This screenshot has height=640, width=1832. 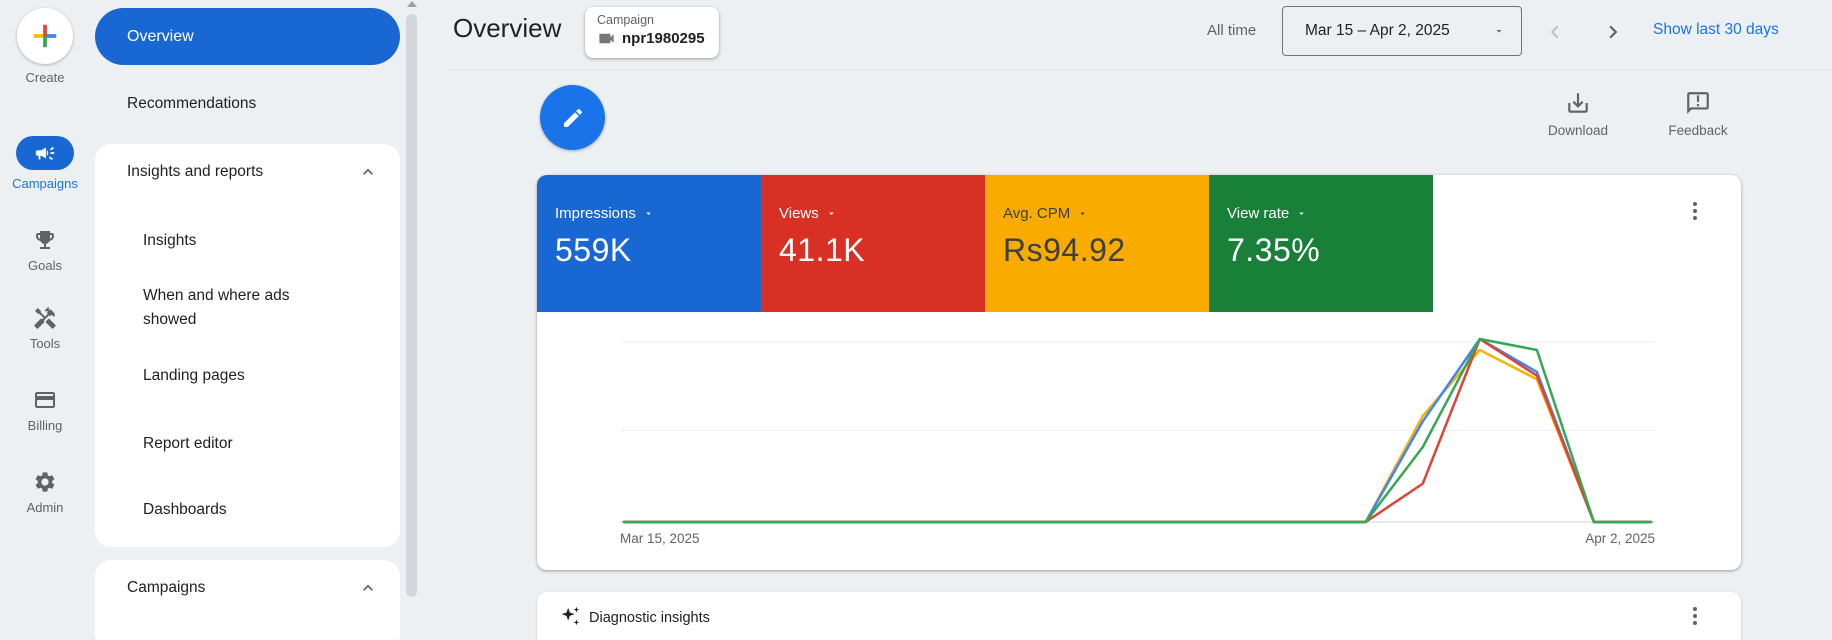 I want to click on campaigns-active-pill, so click(x=45, y=153).